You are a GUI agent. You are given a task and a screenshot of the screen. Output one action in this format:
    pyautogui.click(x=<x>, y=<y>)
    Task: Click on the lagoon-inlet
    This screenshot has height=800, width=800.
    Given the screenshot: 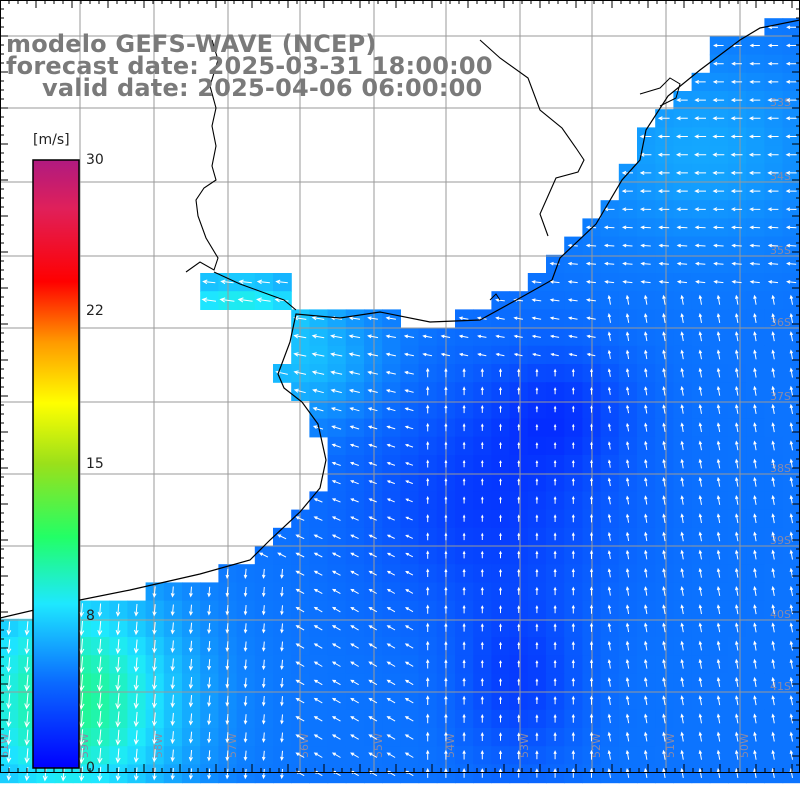 What is the action you would take?
    pyautogui.click(x=660, y=92)
    